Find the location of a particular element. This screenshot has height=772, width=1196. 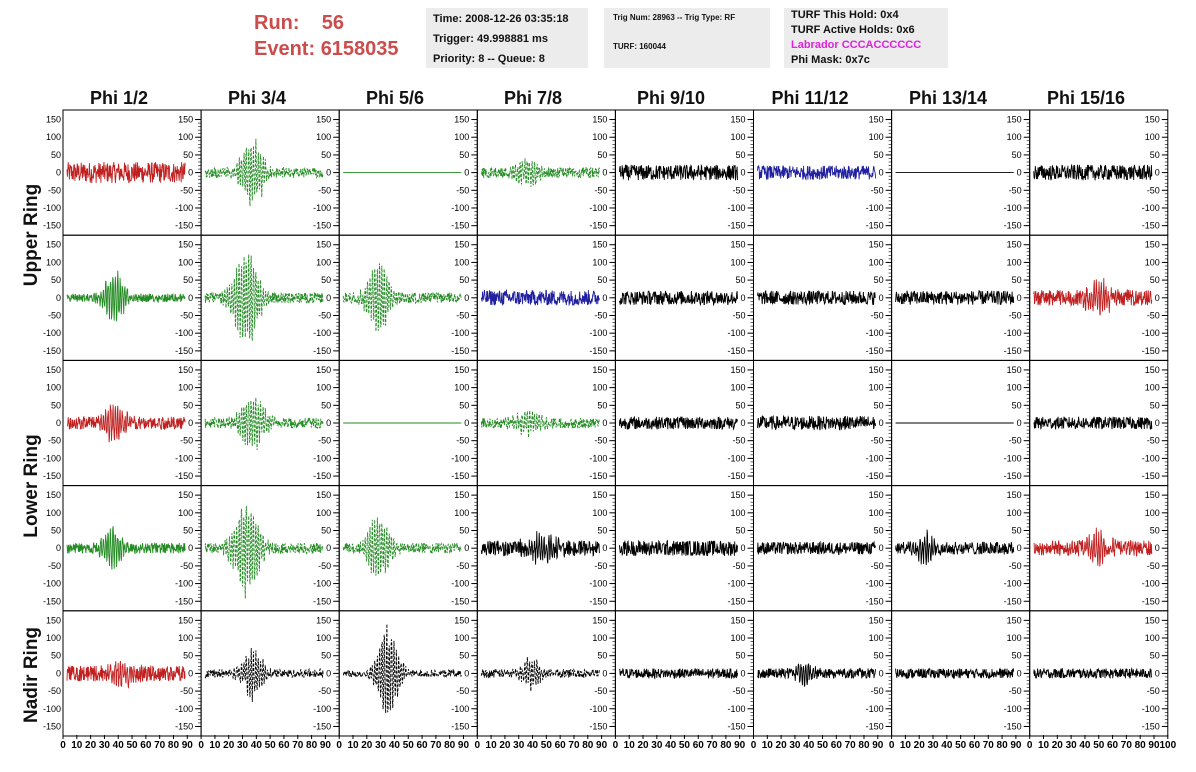

panel-r2-c2: -150 -100 -50 0 50 100 150 is located at coordinates (408, 423).